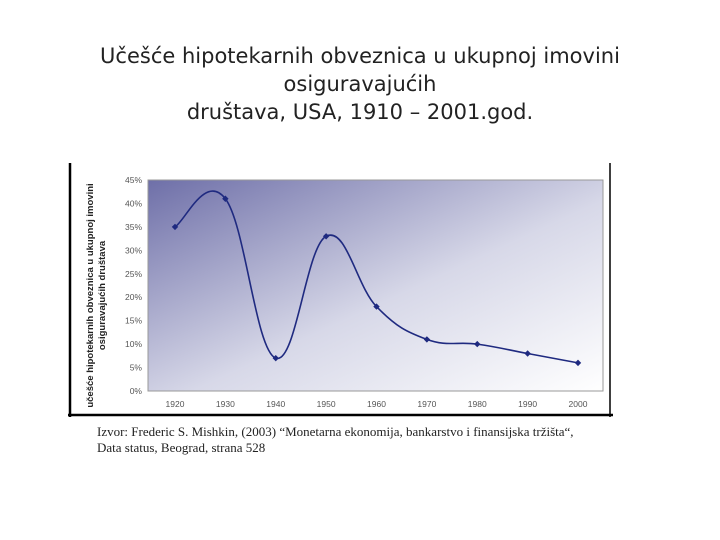  Describe the element at coordinates (181, 447) in the screenshot. I see `caption-line-2: Data status, Beograd, strana 528` at that location.